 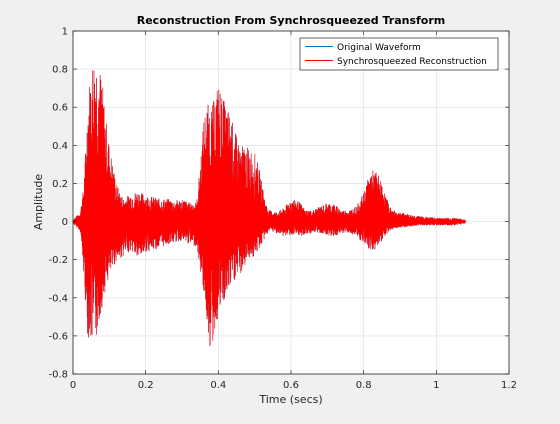 I want to click on x-tick-label: 0.4, so click(x=218, y=385).